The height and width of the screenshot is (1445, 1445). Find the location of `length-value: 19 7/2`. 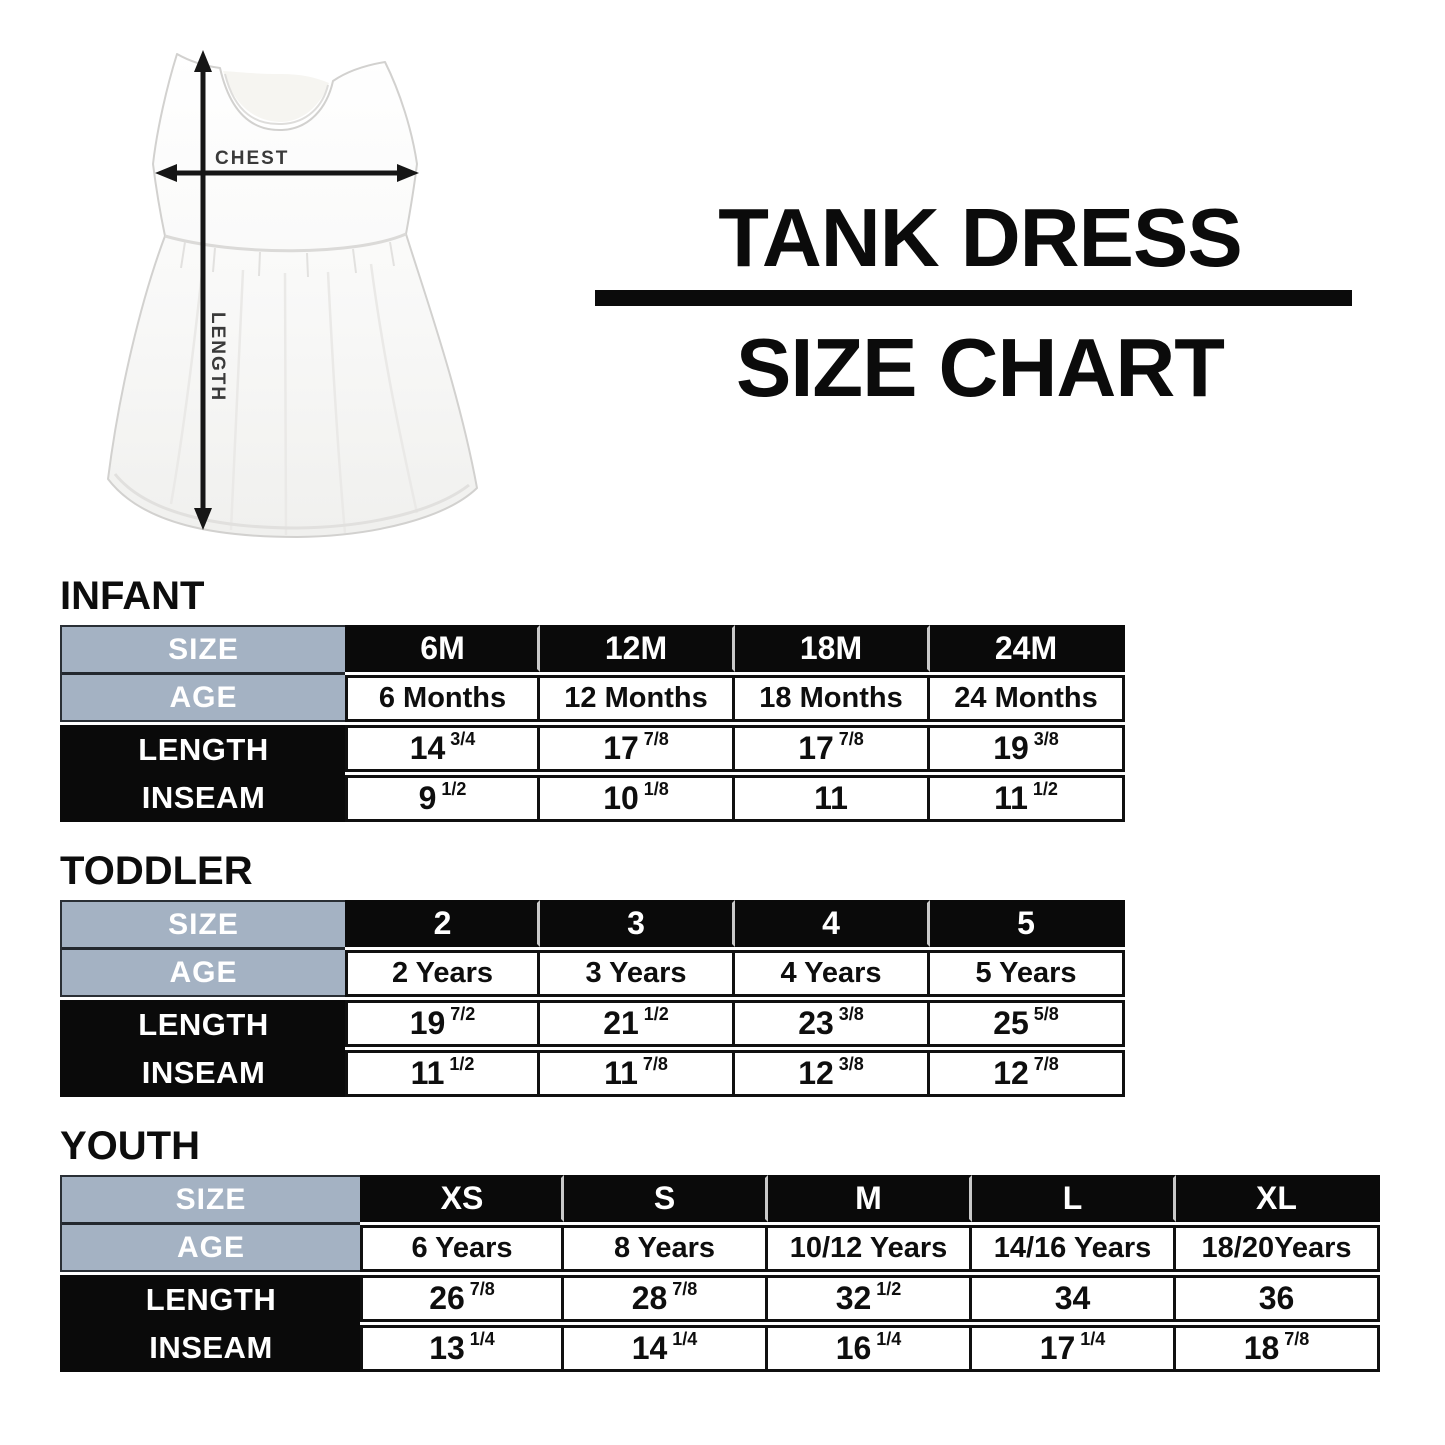

length-value: 19 7/2 is located at coordinates (442, 1023).